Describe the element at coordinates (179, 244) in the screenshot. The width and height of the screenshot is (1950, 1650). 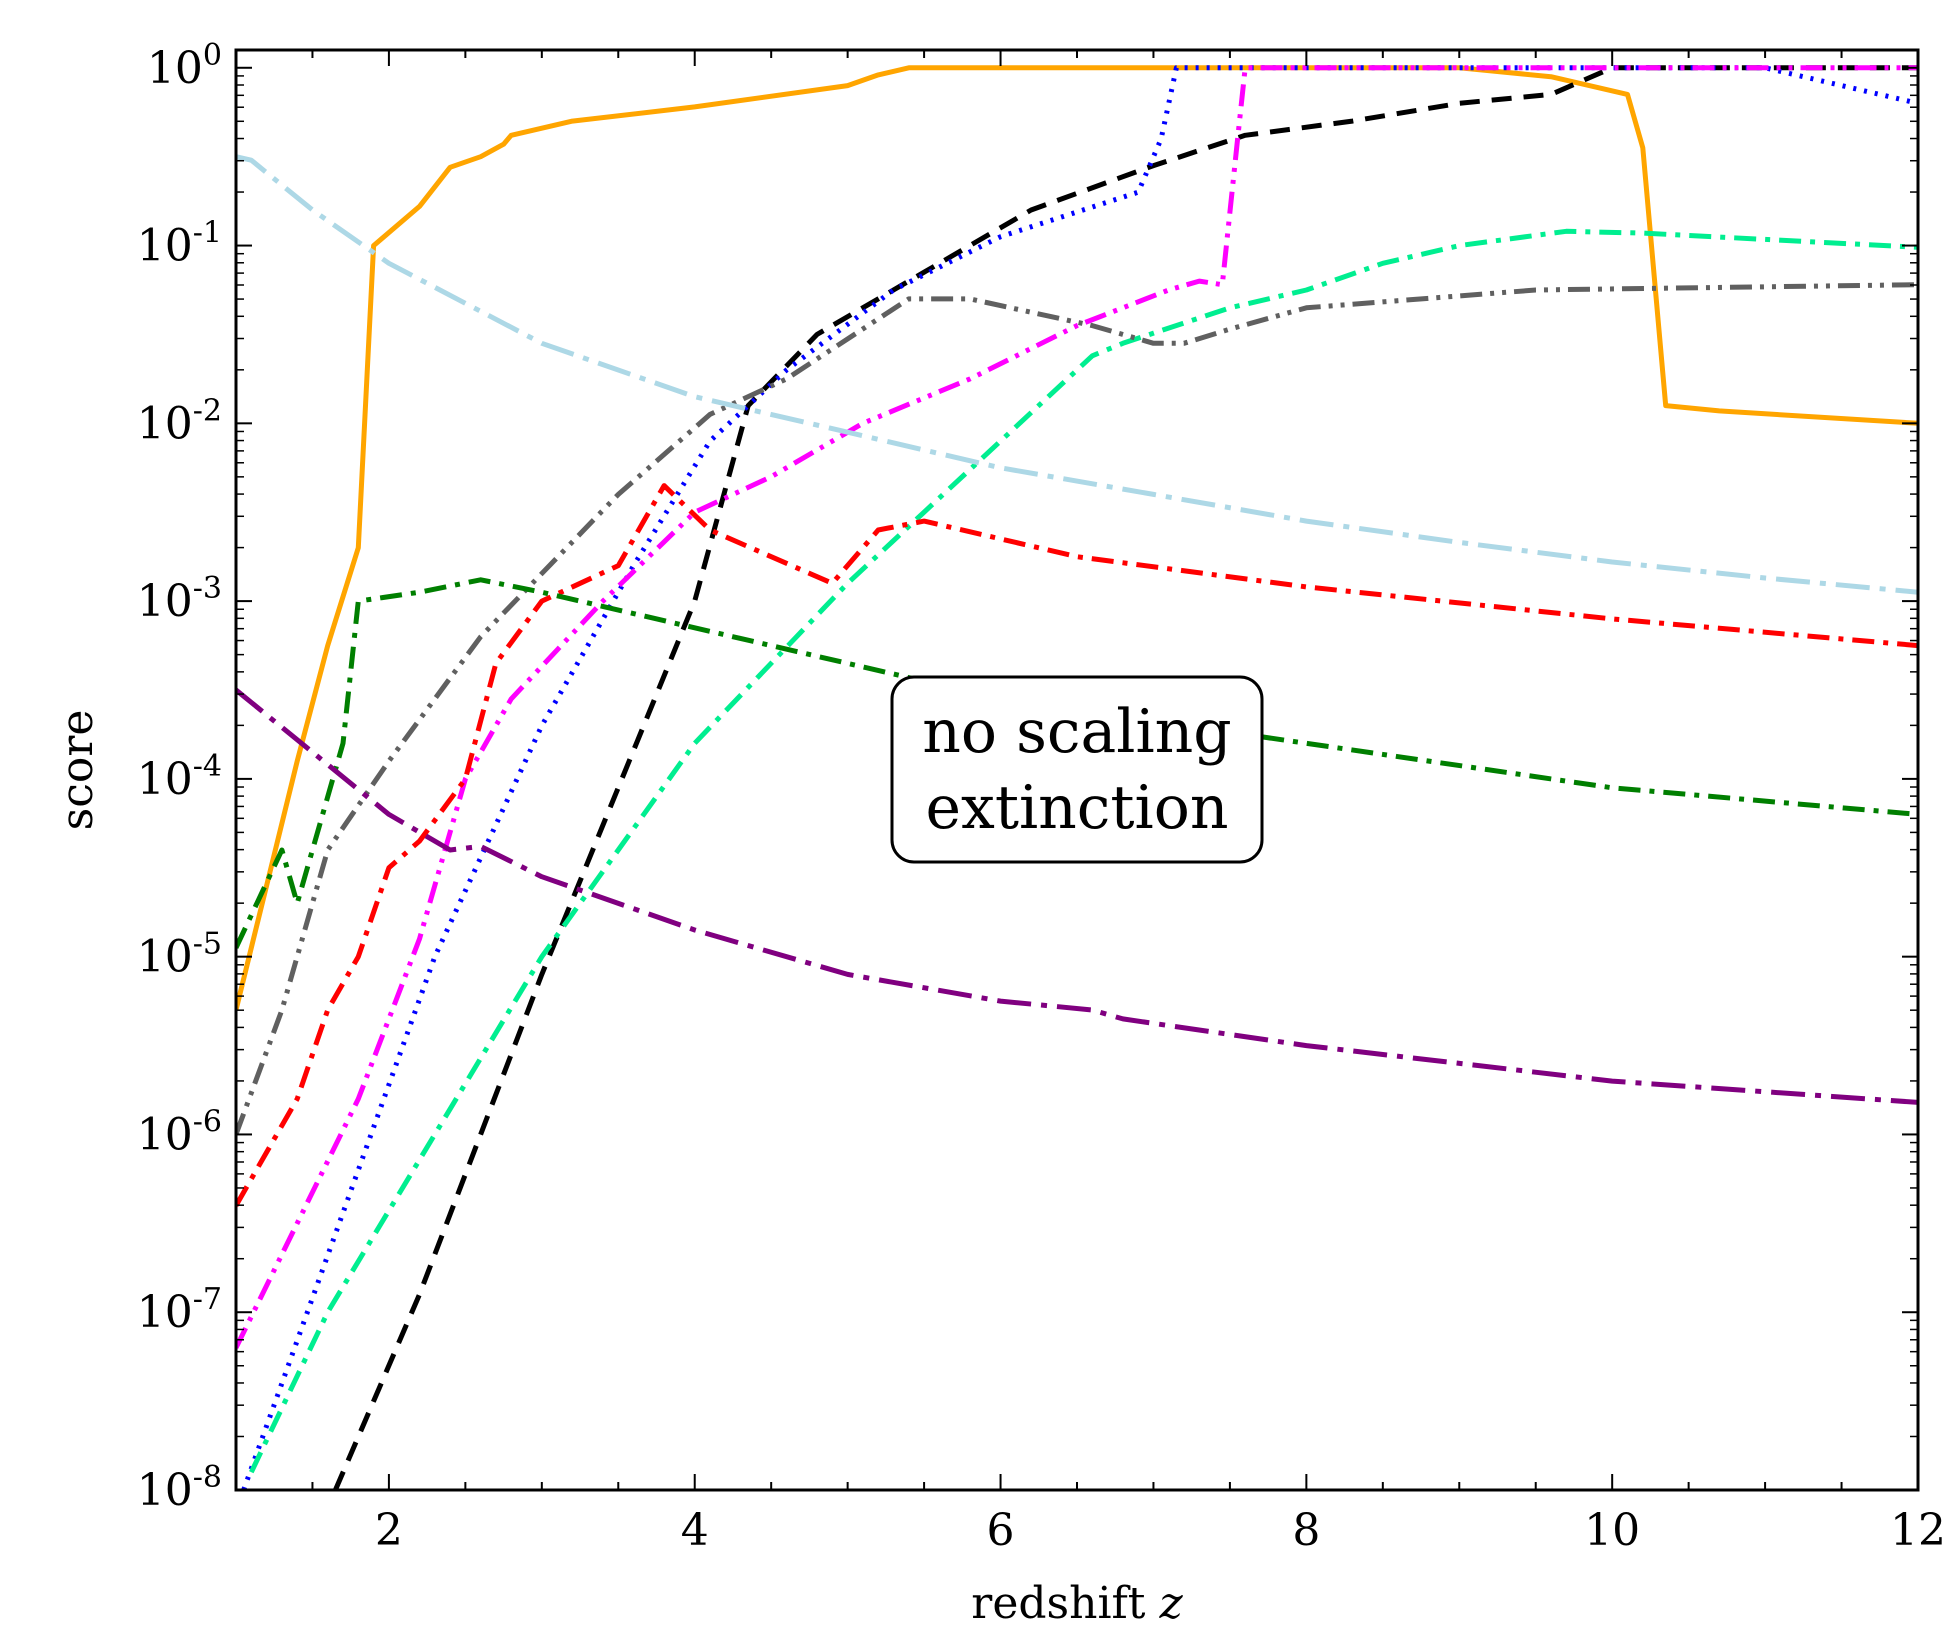
I see `y-tick-label: 10⁻¹` at that location.